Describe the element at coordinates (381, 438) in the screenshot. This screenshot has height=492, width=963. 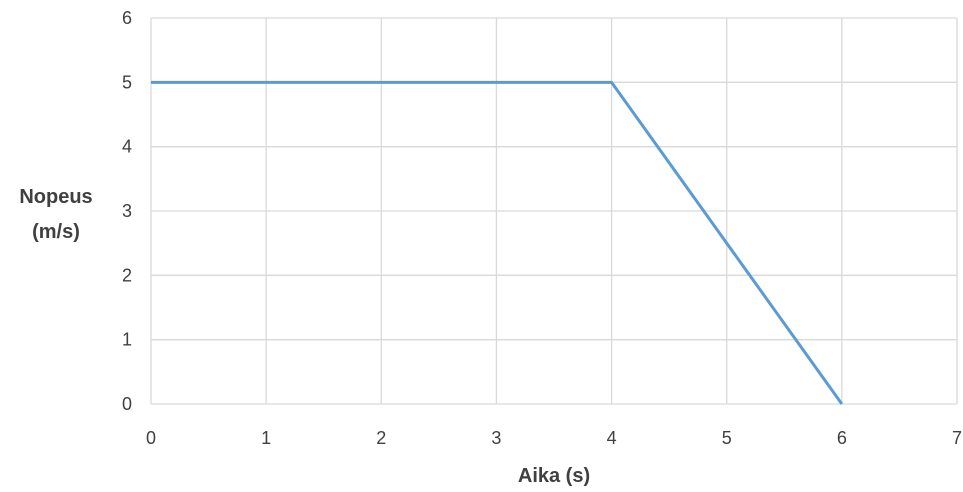
I see `x-tick-label: 2` at that location.